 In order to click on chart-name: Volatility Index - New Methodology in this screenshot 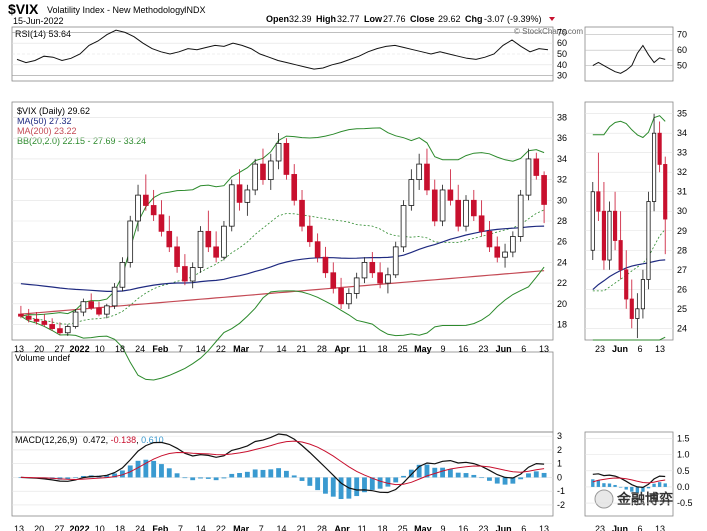, I will do `click(116, 10)`.